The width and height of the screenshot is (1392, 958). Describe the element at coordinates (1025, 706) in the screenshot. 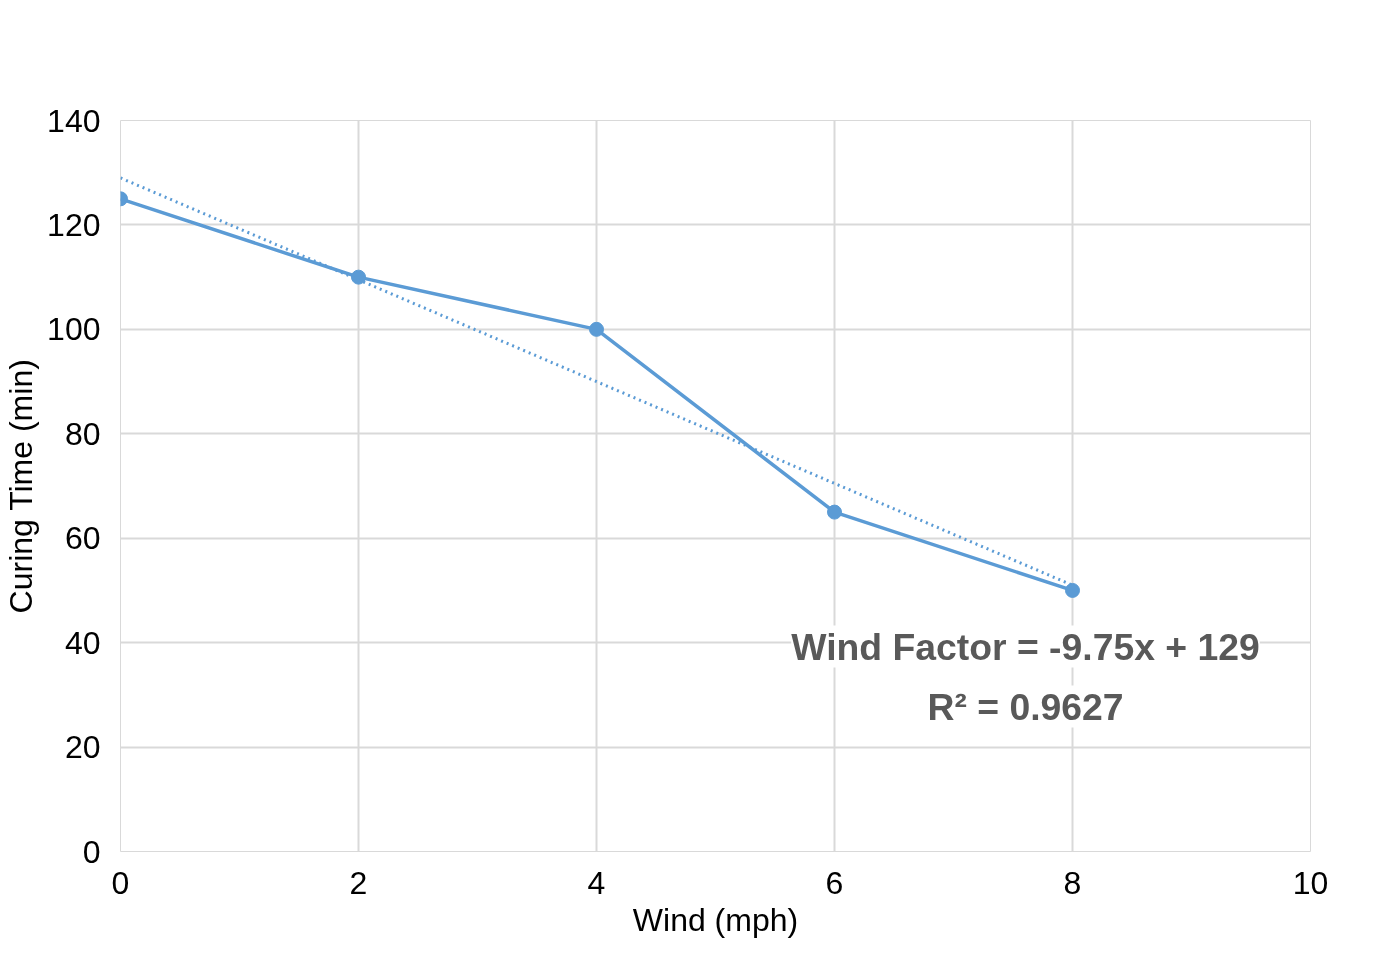

I see `annotation: R² = 0.9627` at that location.